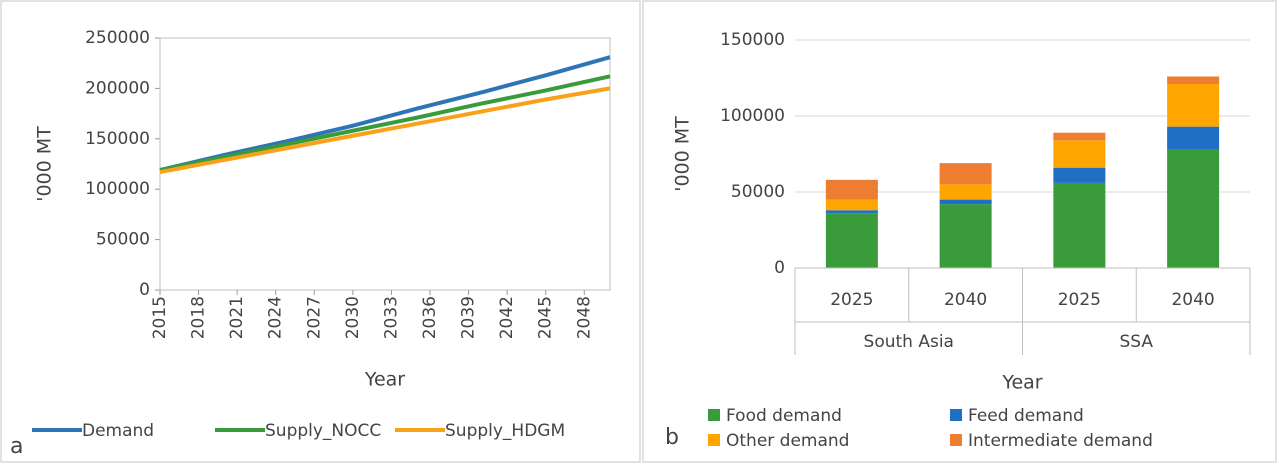  I want to click on x-tick-label: 2030, so click(353, 317).